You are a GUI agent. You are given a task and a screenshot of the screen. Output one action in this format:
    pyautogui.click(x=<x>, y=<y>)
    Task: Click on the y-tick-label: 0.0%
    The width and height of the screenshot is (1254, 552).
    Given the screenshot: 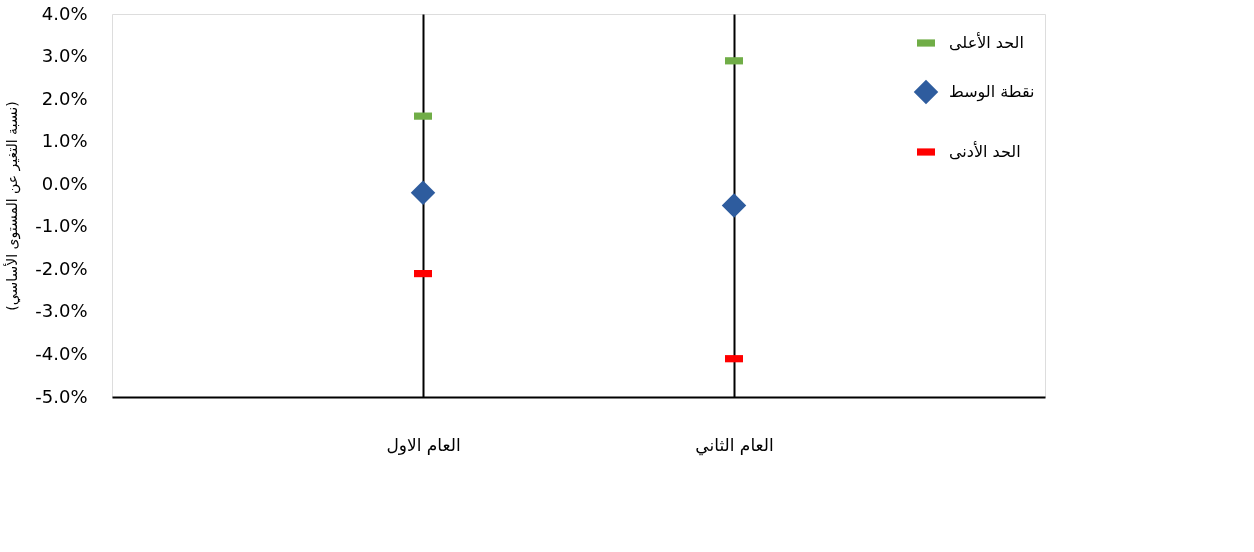 What is the action you would take?
    pyautogui.click(x=64, y=183)
    